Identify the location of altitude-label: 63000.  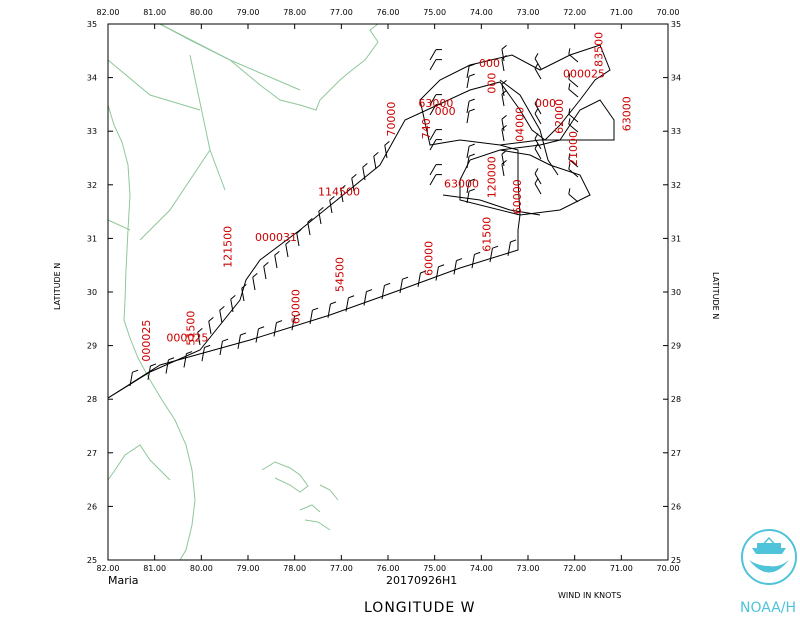
(435, 103).